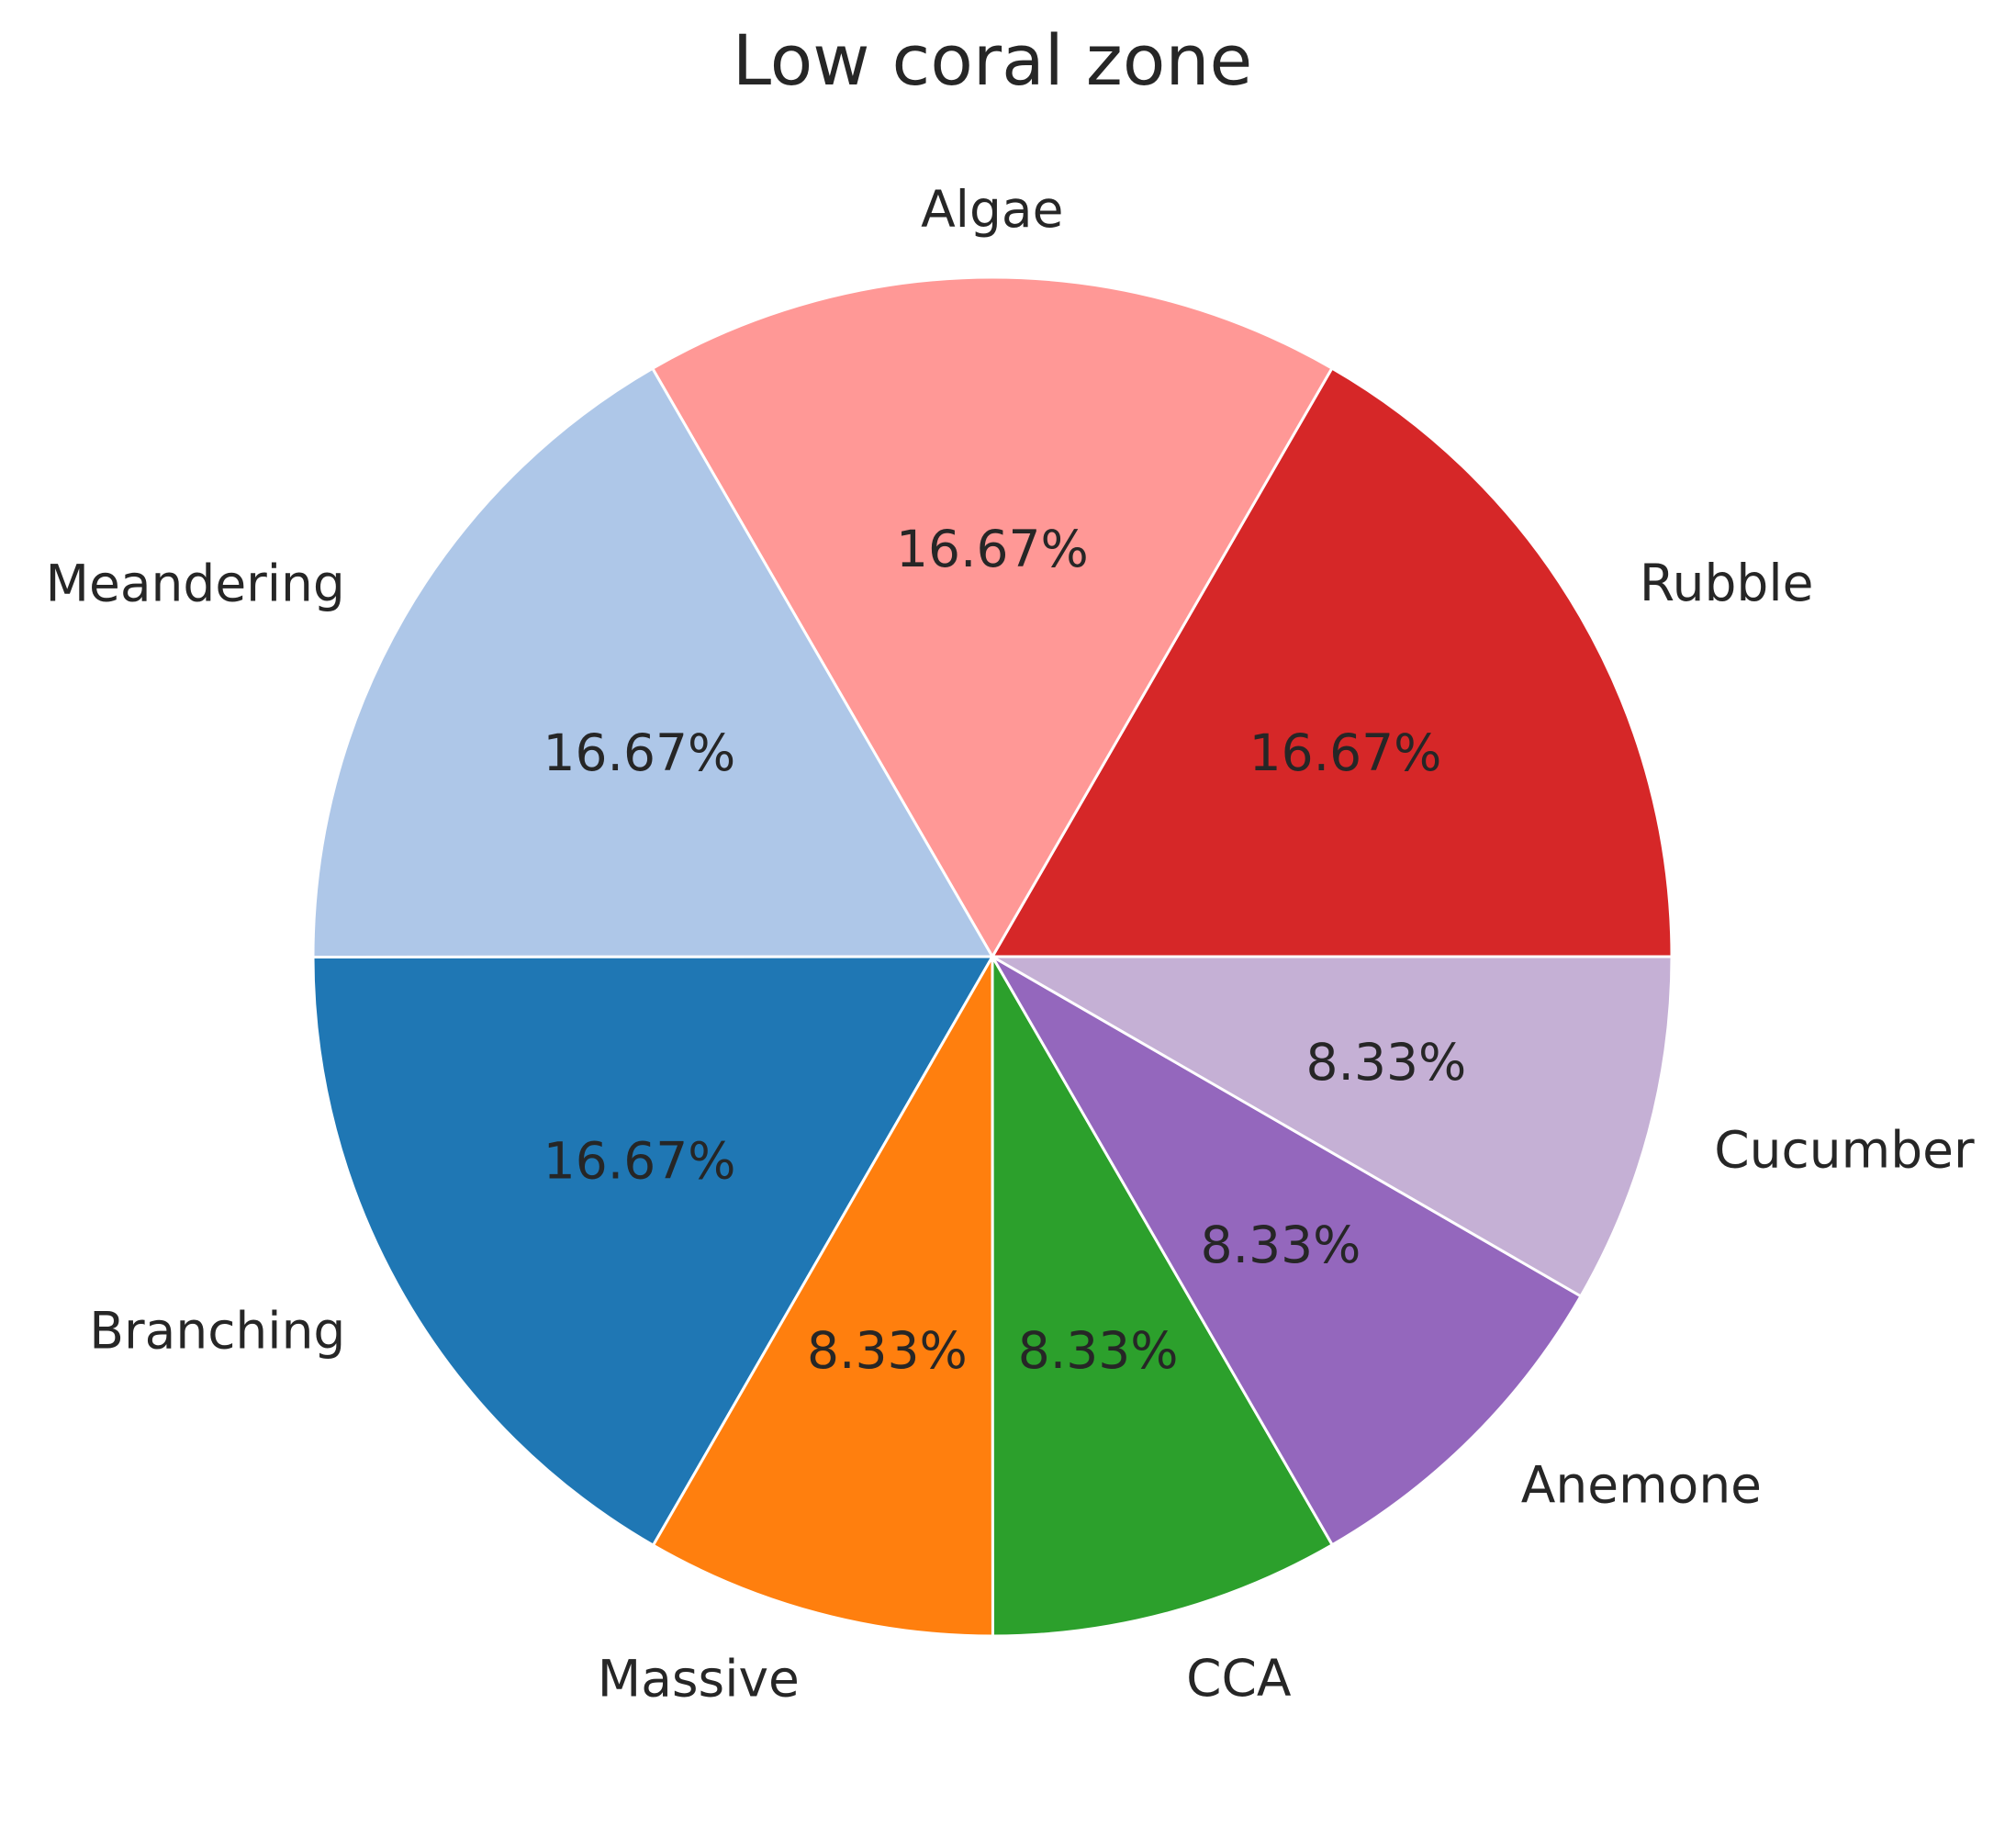 The image size is (2016, 1838). I want to click on chart-title: Low coral zone, so click(993, 60).